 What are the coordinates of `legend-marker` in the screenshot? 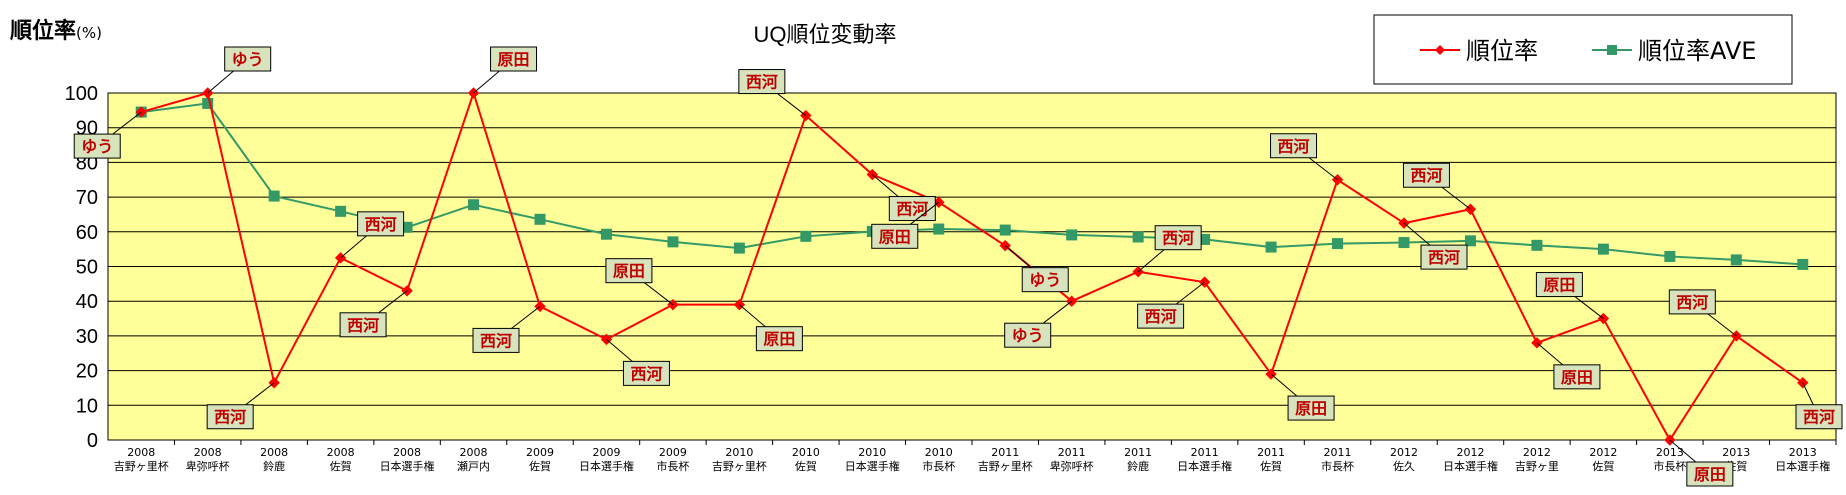 It's located at (1612, 50).